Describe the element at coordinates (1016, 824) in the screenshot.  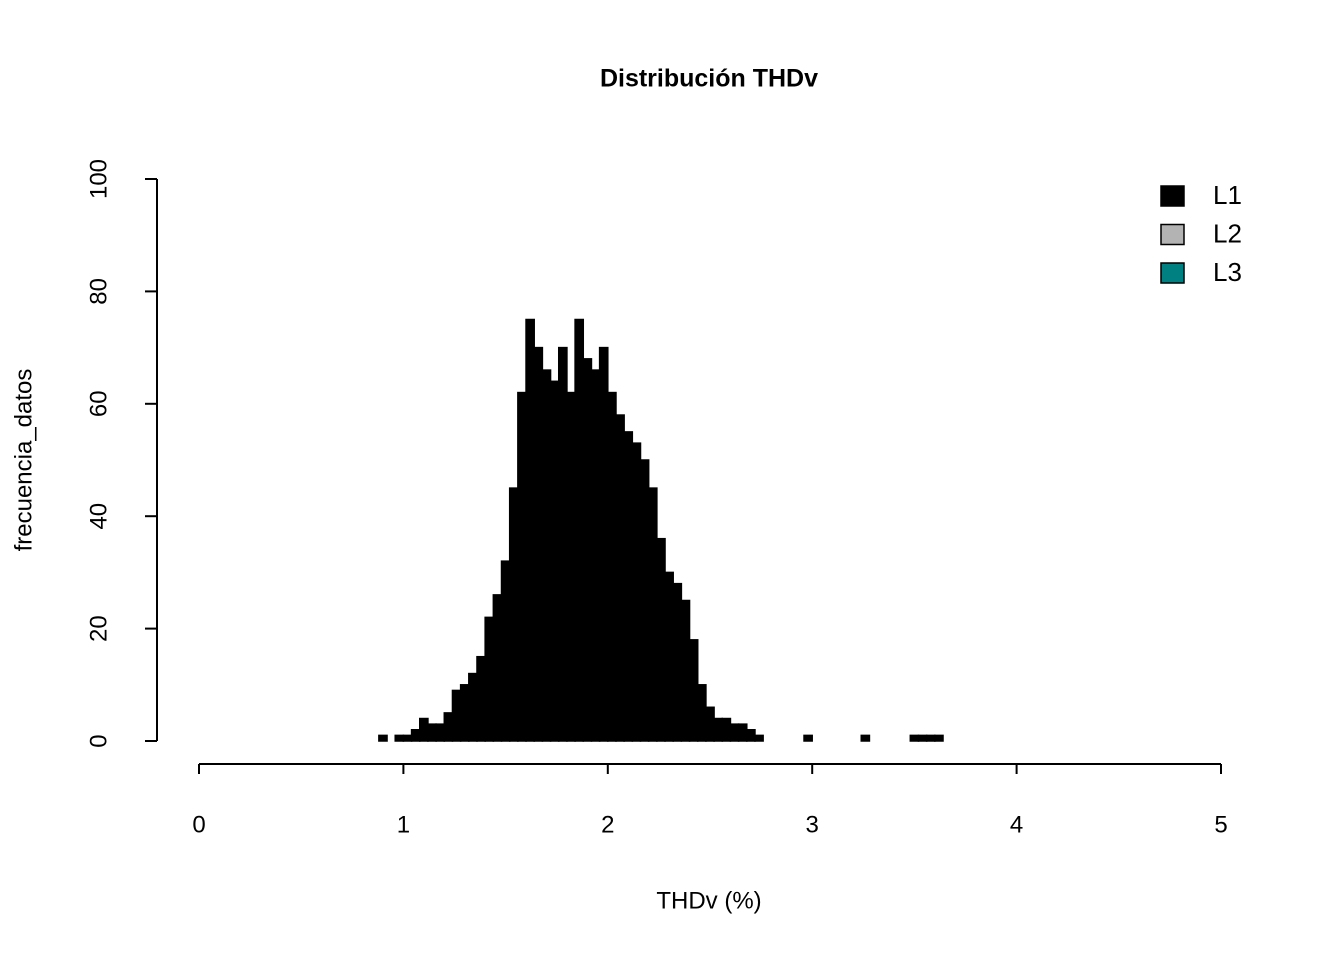
I see `x-tick-label: 4` at that location.